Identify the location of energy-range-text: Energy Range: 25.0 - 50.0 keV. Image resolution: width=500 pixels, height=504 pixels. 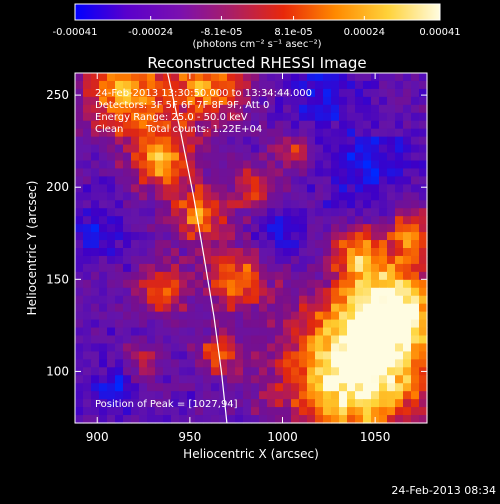
(171, 117).